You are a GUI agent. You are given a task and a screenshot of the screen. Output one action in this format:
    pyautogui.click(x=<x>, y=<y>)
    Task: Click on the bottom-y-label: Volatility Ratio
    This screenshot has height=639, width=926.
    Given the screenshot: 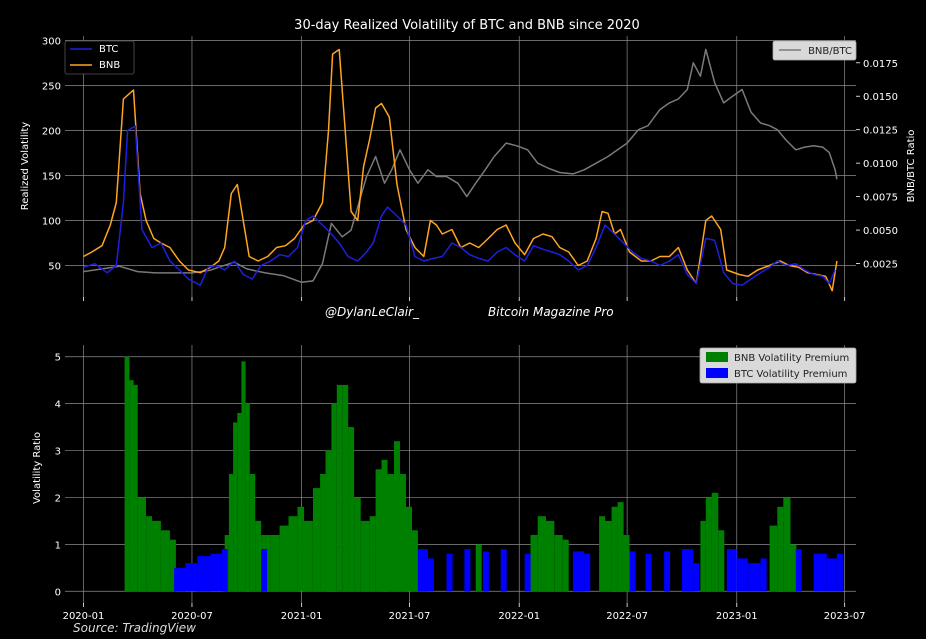 What is the action you would take?
    pyautogui.click(x=37, y=468)
    